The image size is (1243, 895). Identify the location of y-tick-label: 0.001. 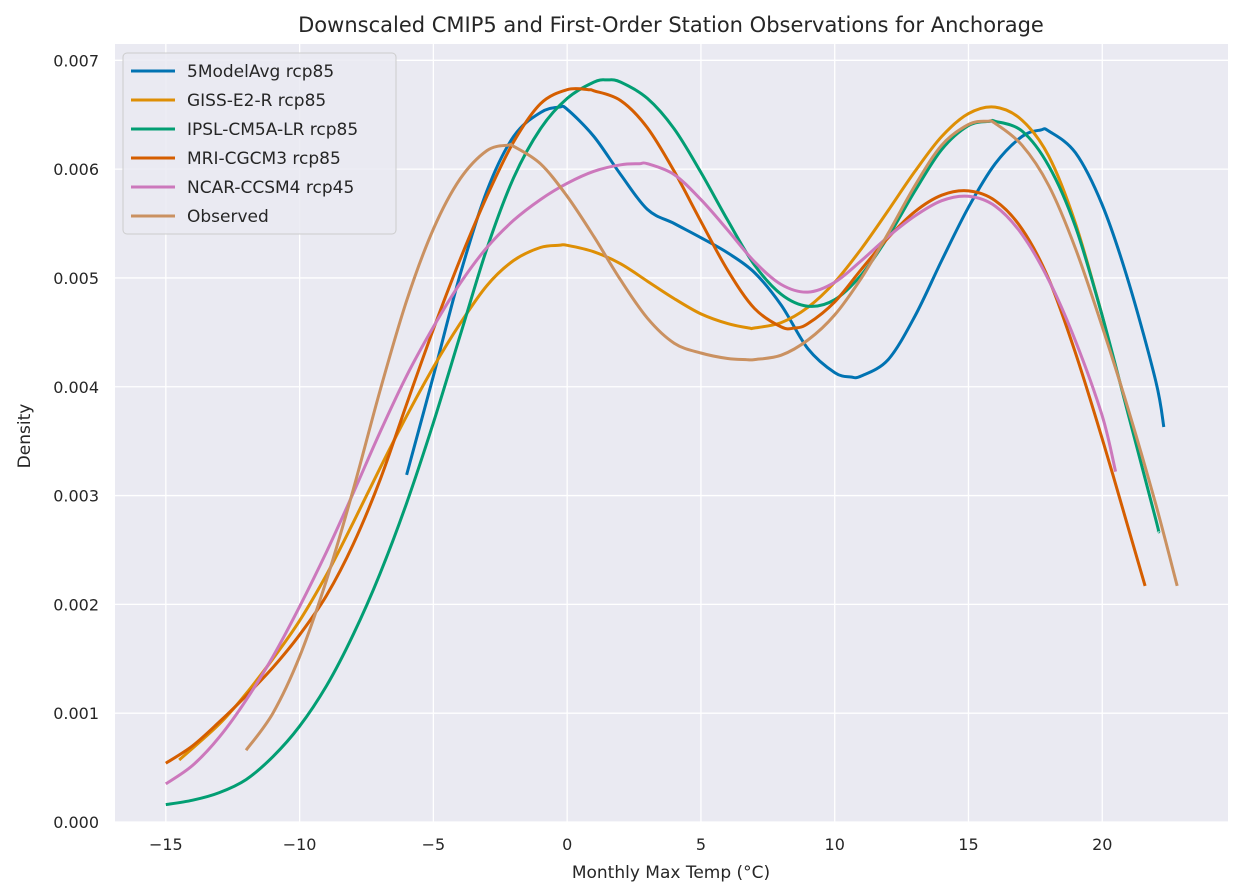
(76, 713).